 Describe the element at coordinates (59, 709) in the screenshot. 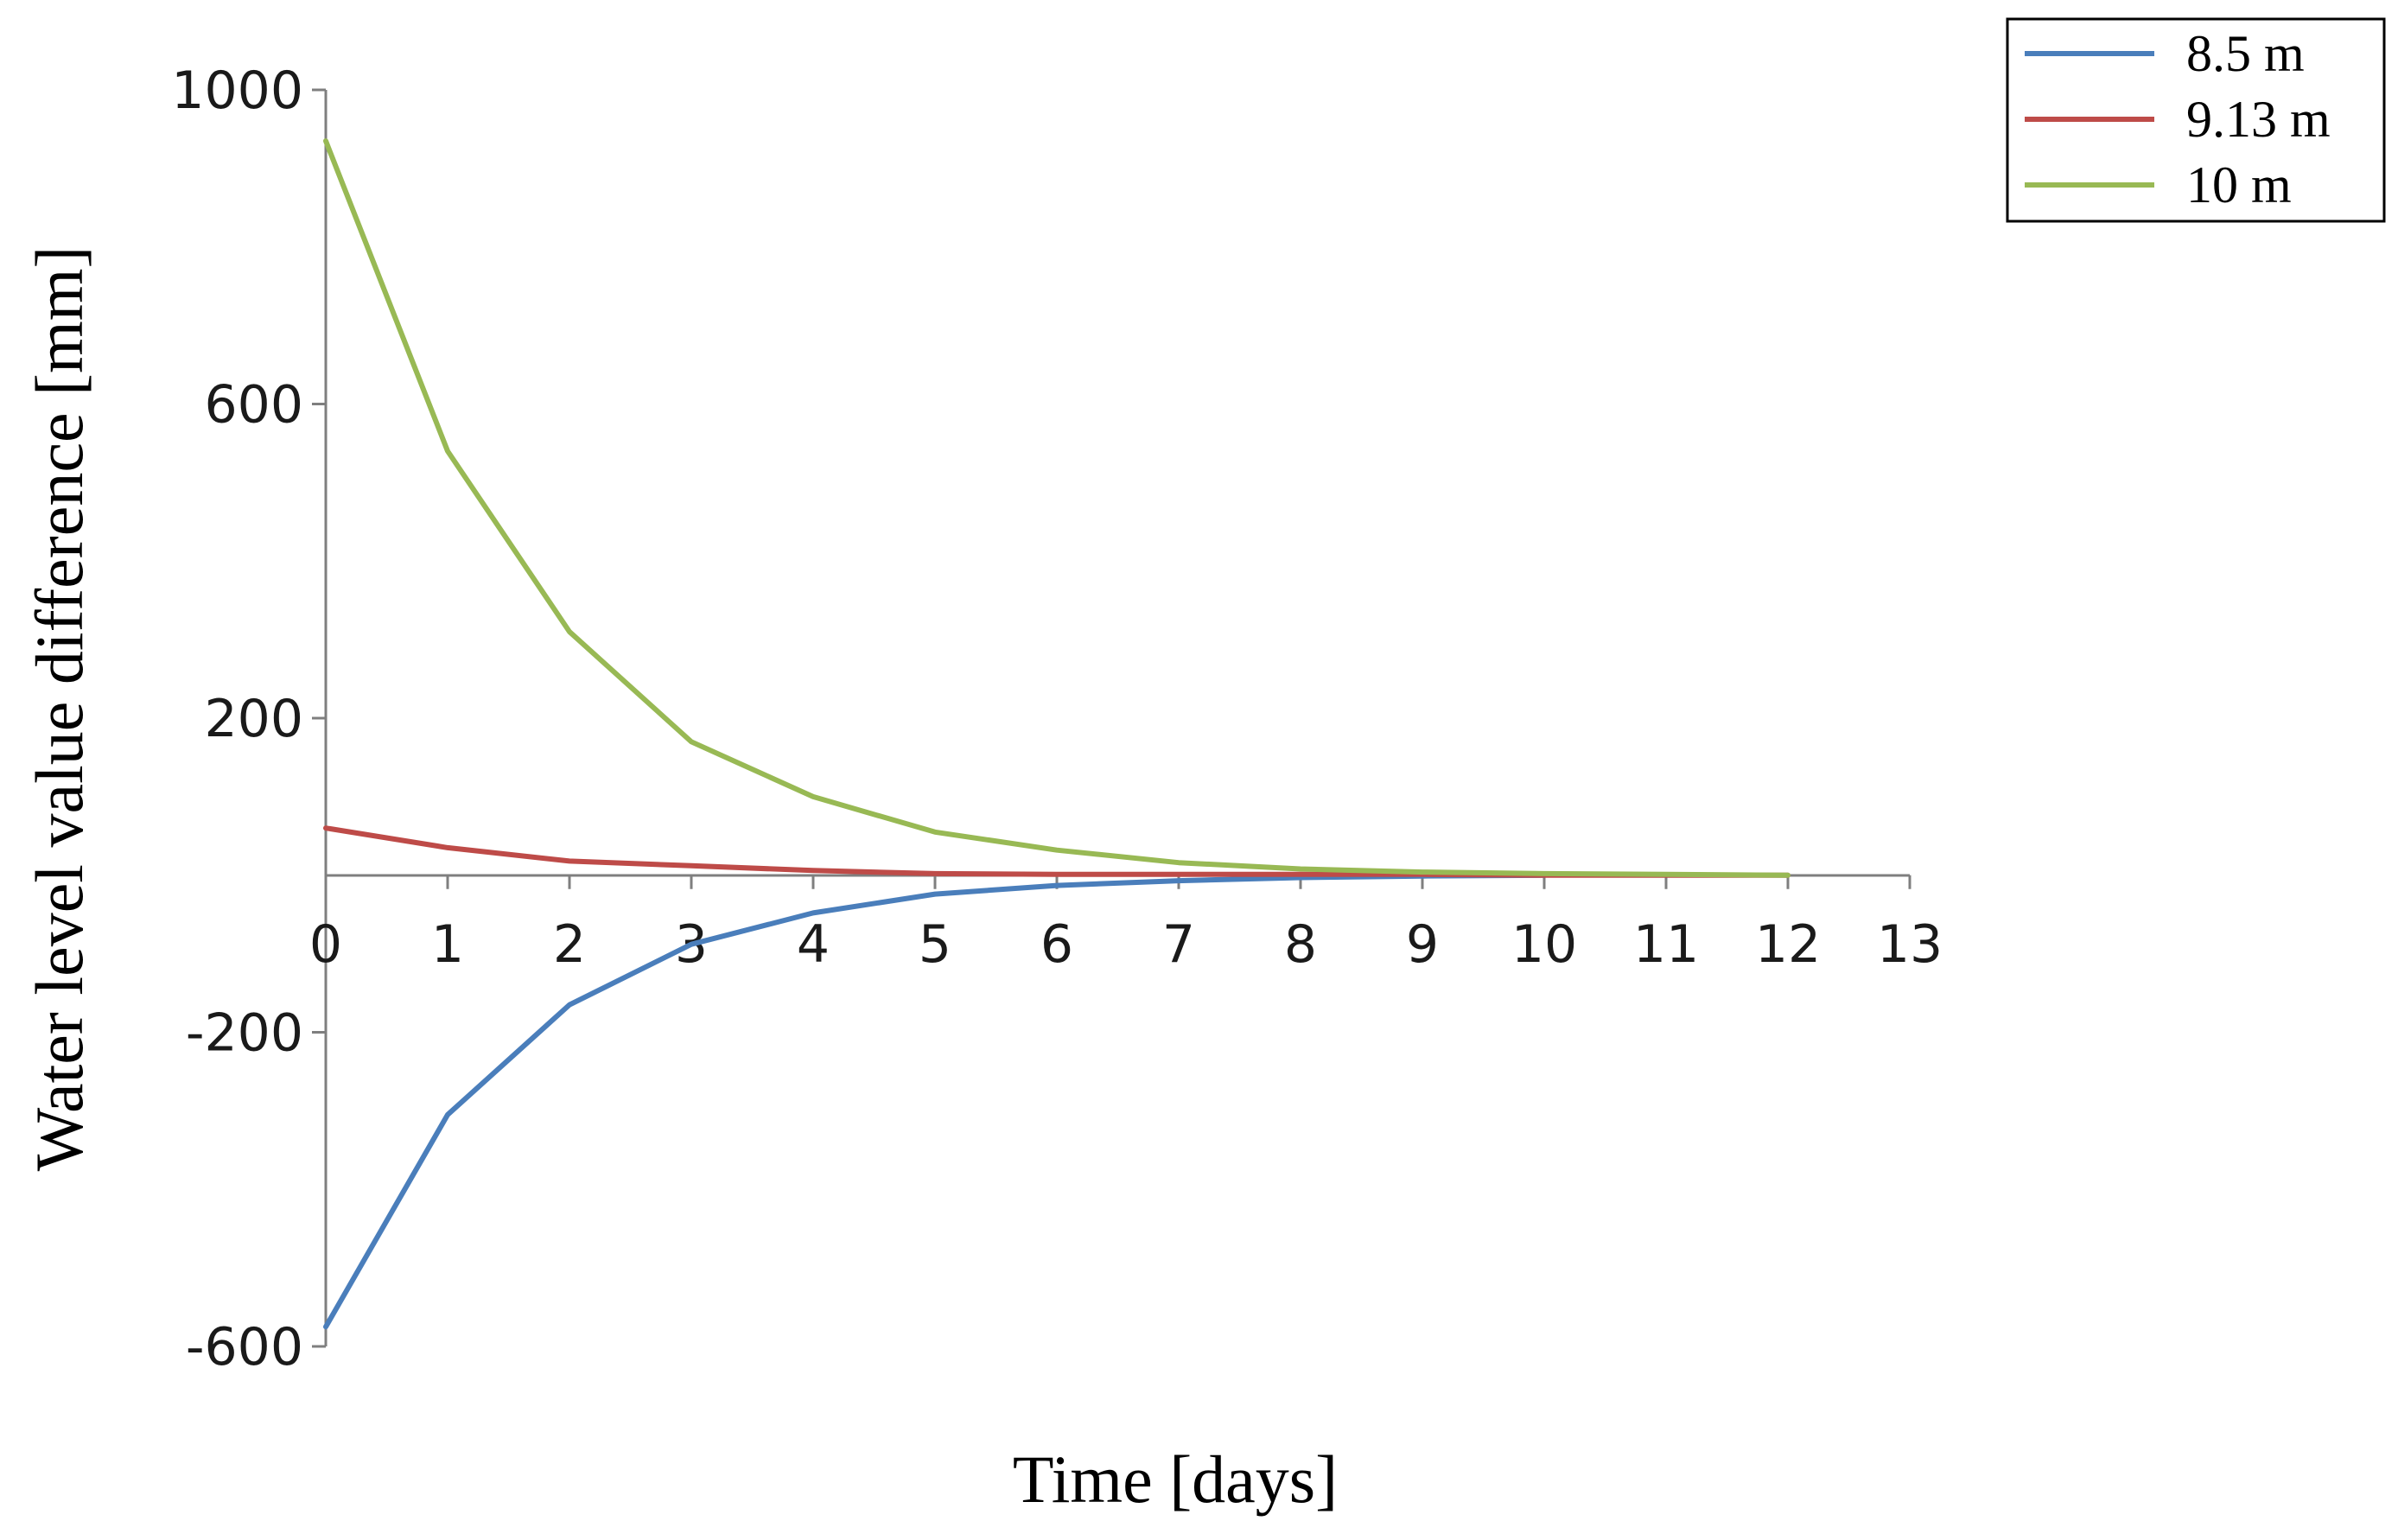

I see `y-axis-title: Water level value difference [mm]` at that location.